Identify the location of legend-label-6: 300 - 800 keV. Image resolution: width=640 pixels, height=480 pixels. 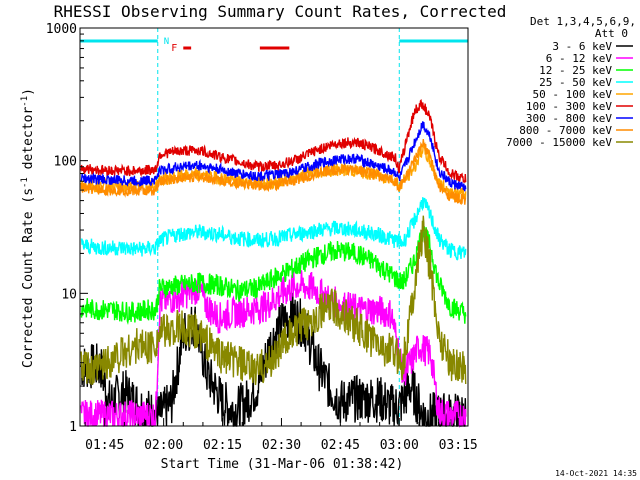
(569, 118).